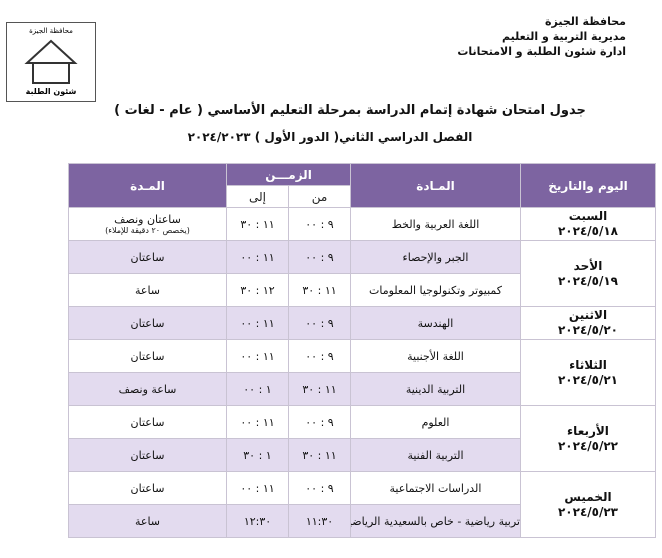 The image size is (662, 558). Describe the element at coordinates (588, 265) in the screenshot. I see `day-name: الأحد` at that location.